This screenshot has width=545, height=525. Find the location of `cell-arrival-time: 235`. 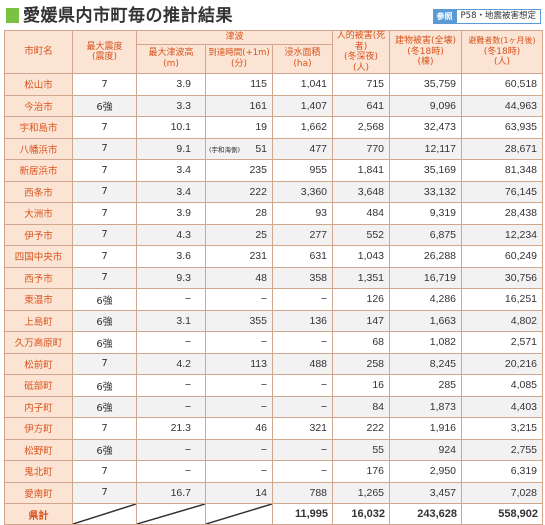

cell-arrival-time: 235 is located at coordinates (239, 170).